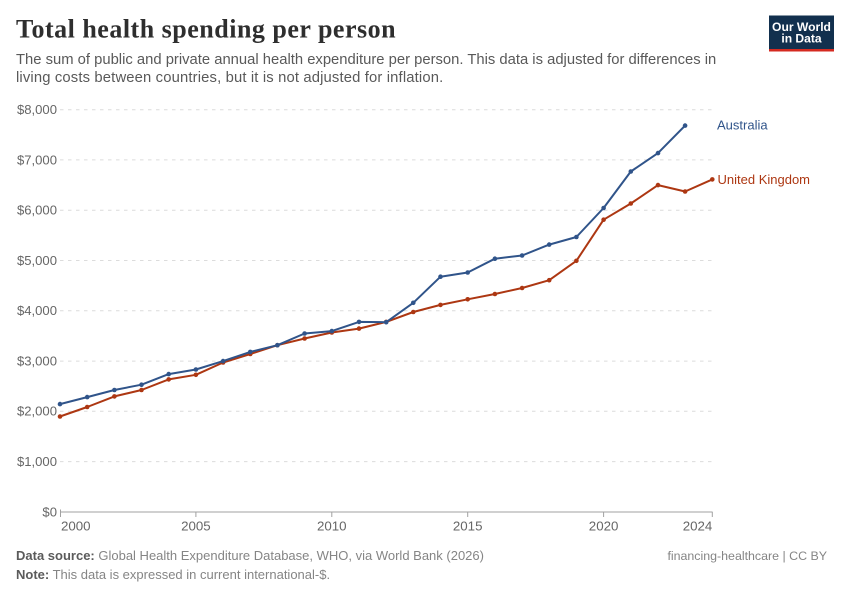 The width and height of the screenshot is (850, 600). Describe the element at coordinates (698, 525) in the screenshot. I see `svg-text: 2024` at that location.